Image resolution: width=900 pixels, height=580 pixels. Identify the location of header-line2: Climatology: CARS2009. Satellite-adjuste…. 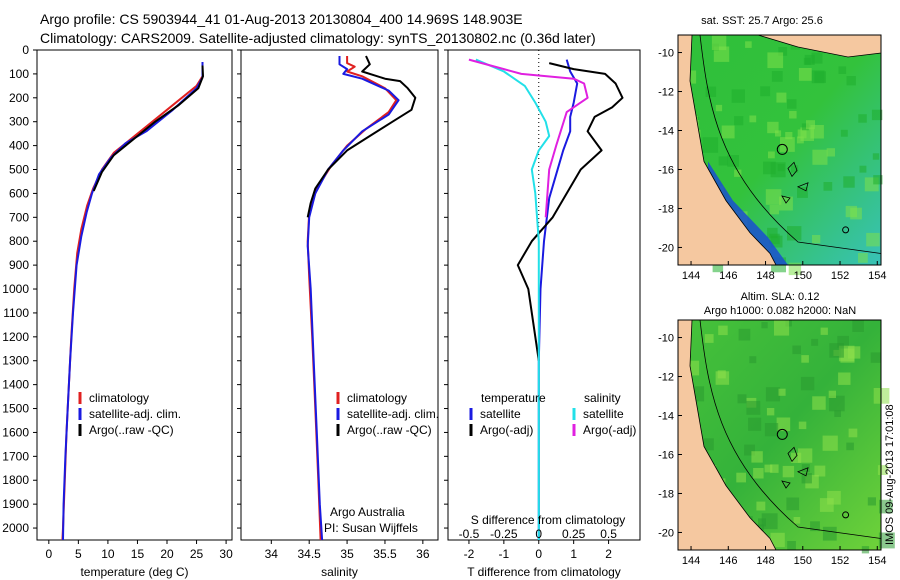
(318, 38).